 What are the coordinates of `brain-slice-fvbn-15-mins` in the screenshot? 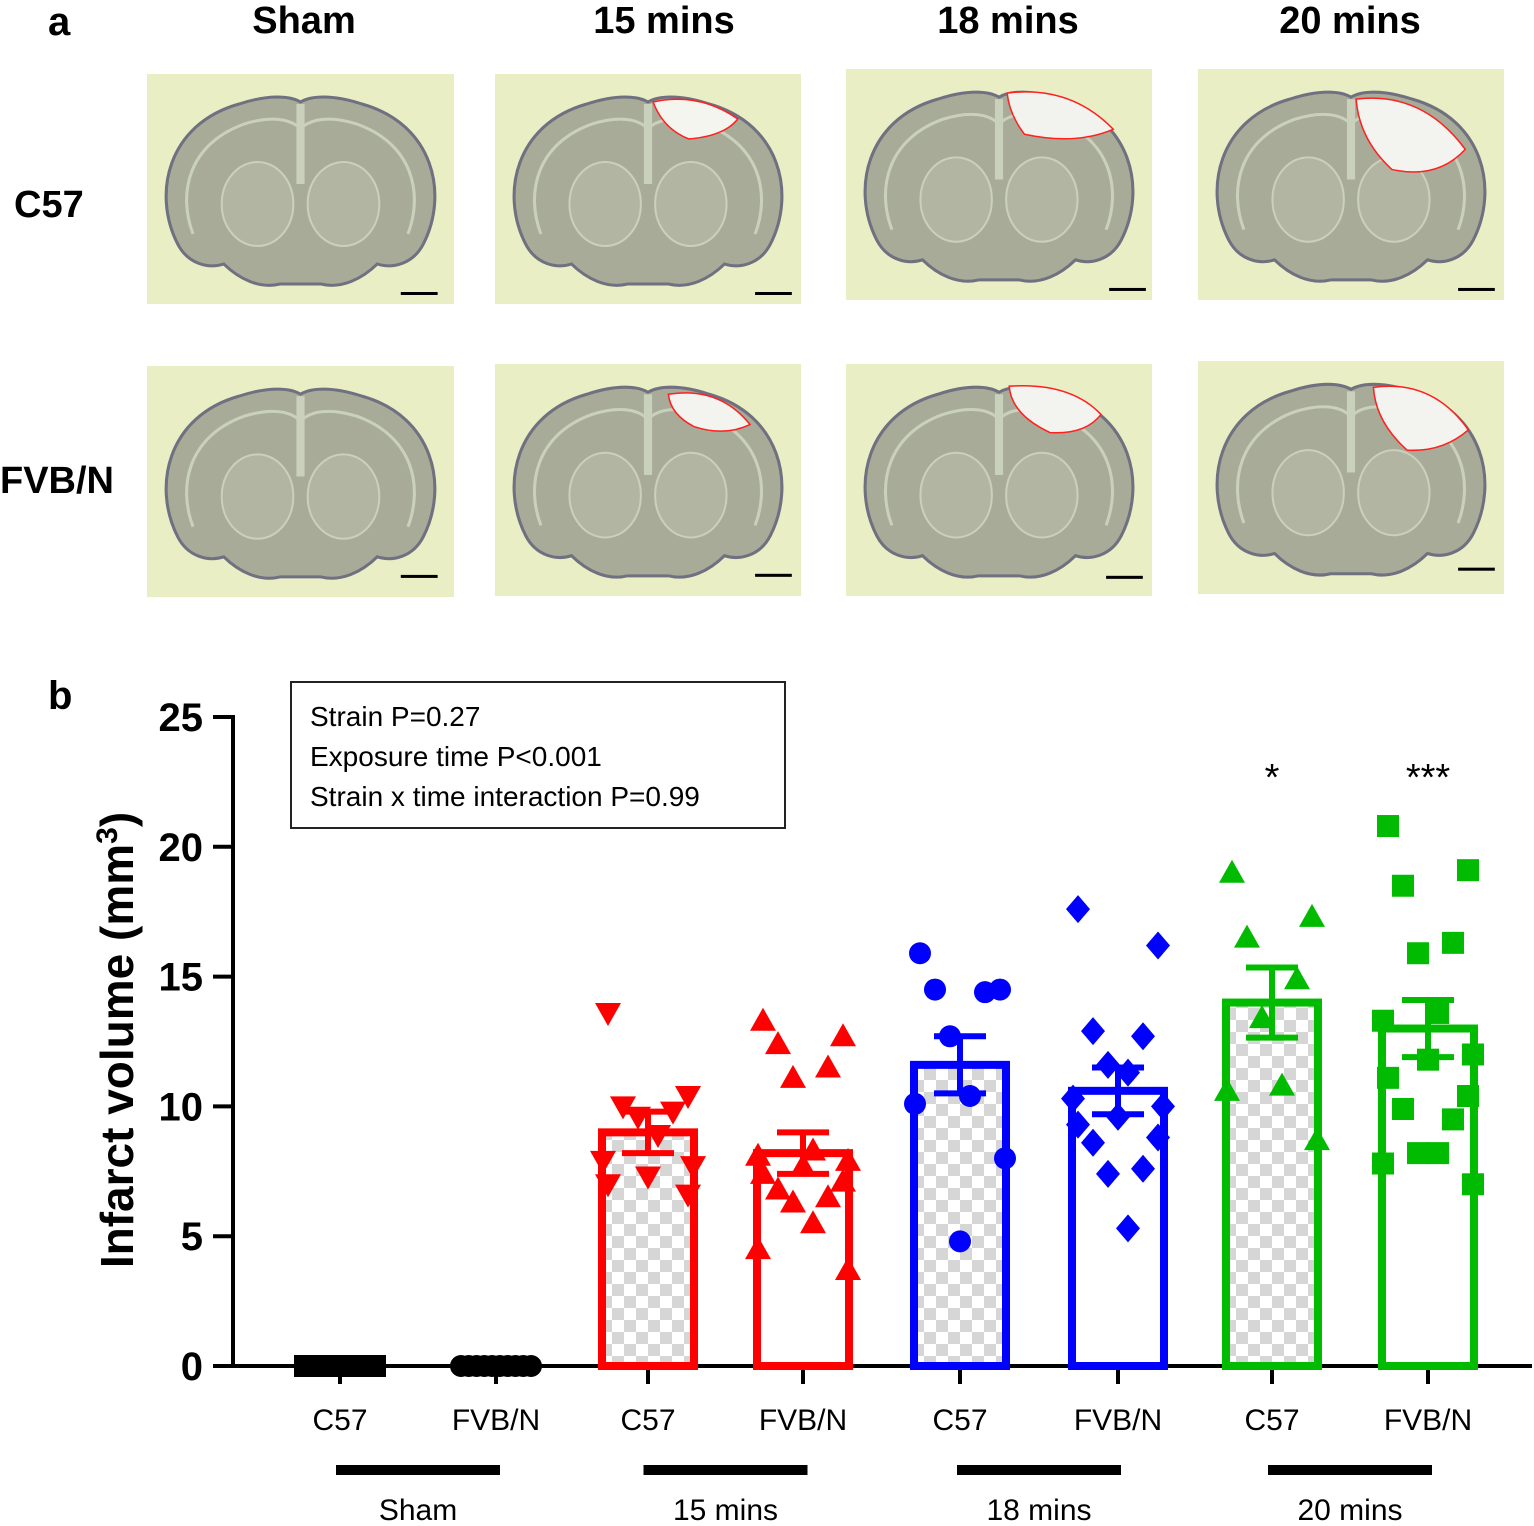 It's located at (648, 480).